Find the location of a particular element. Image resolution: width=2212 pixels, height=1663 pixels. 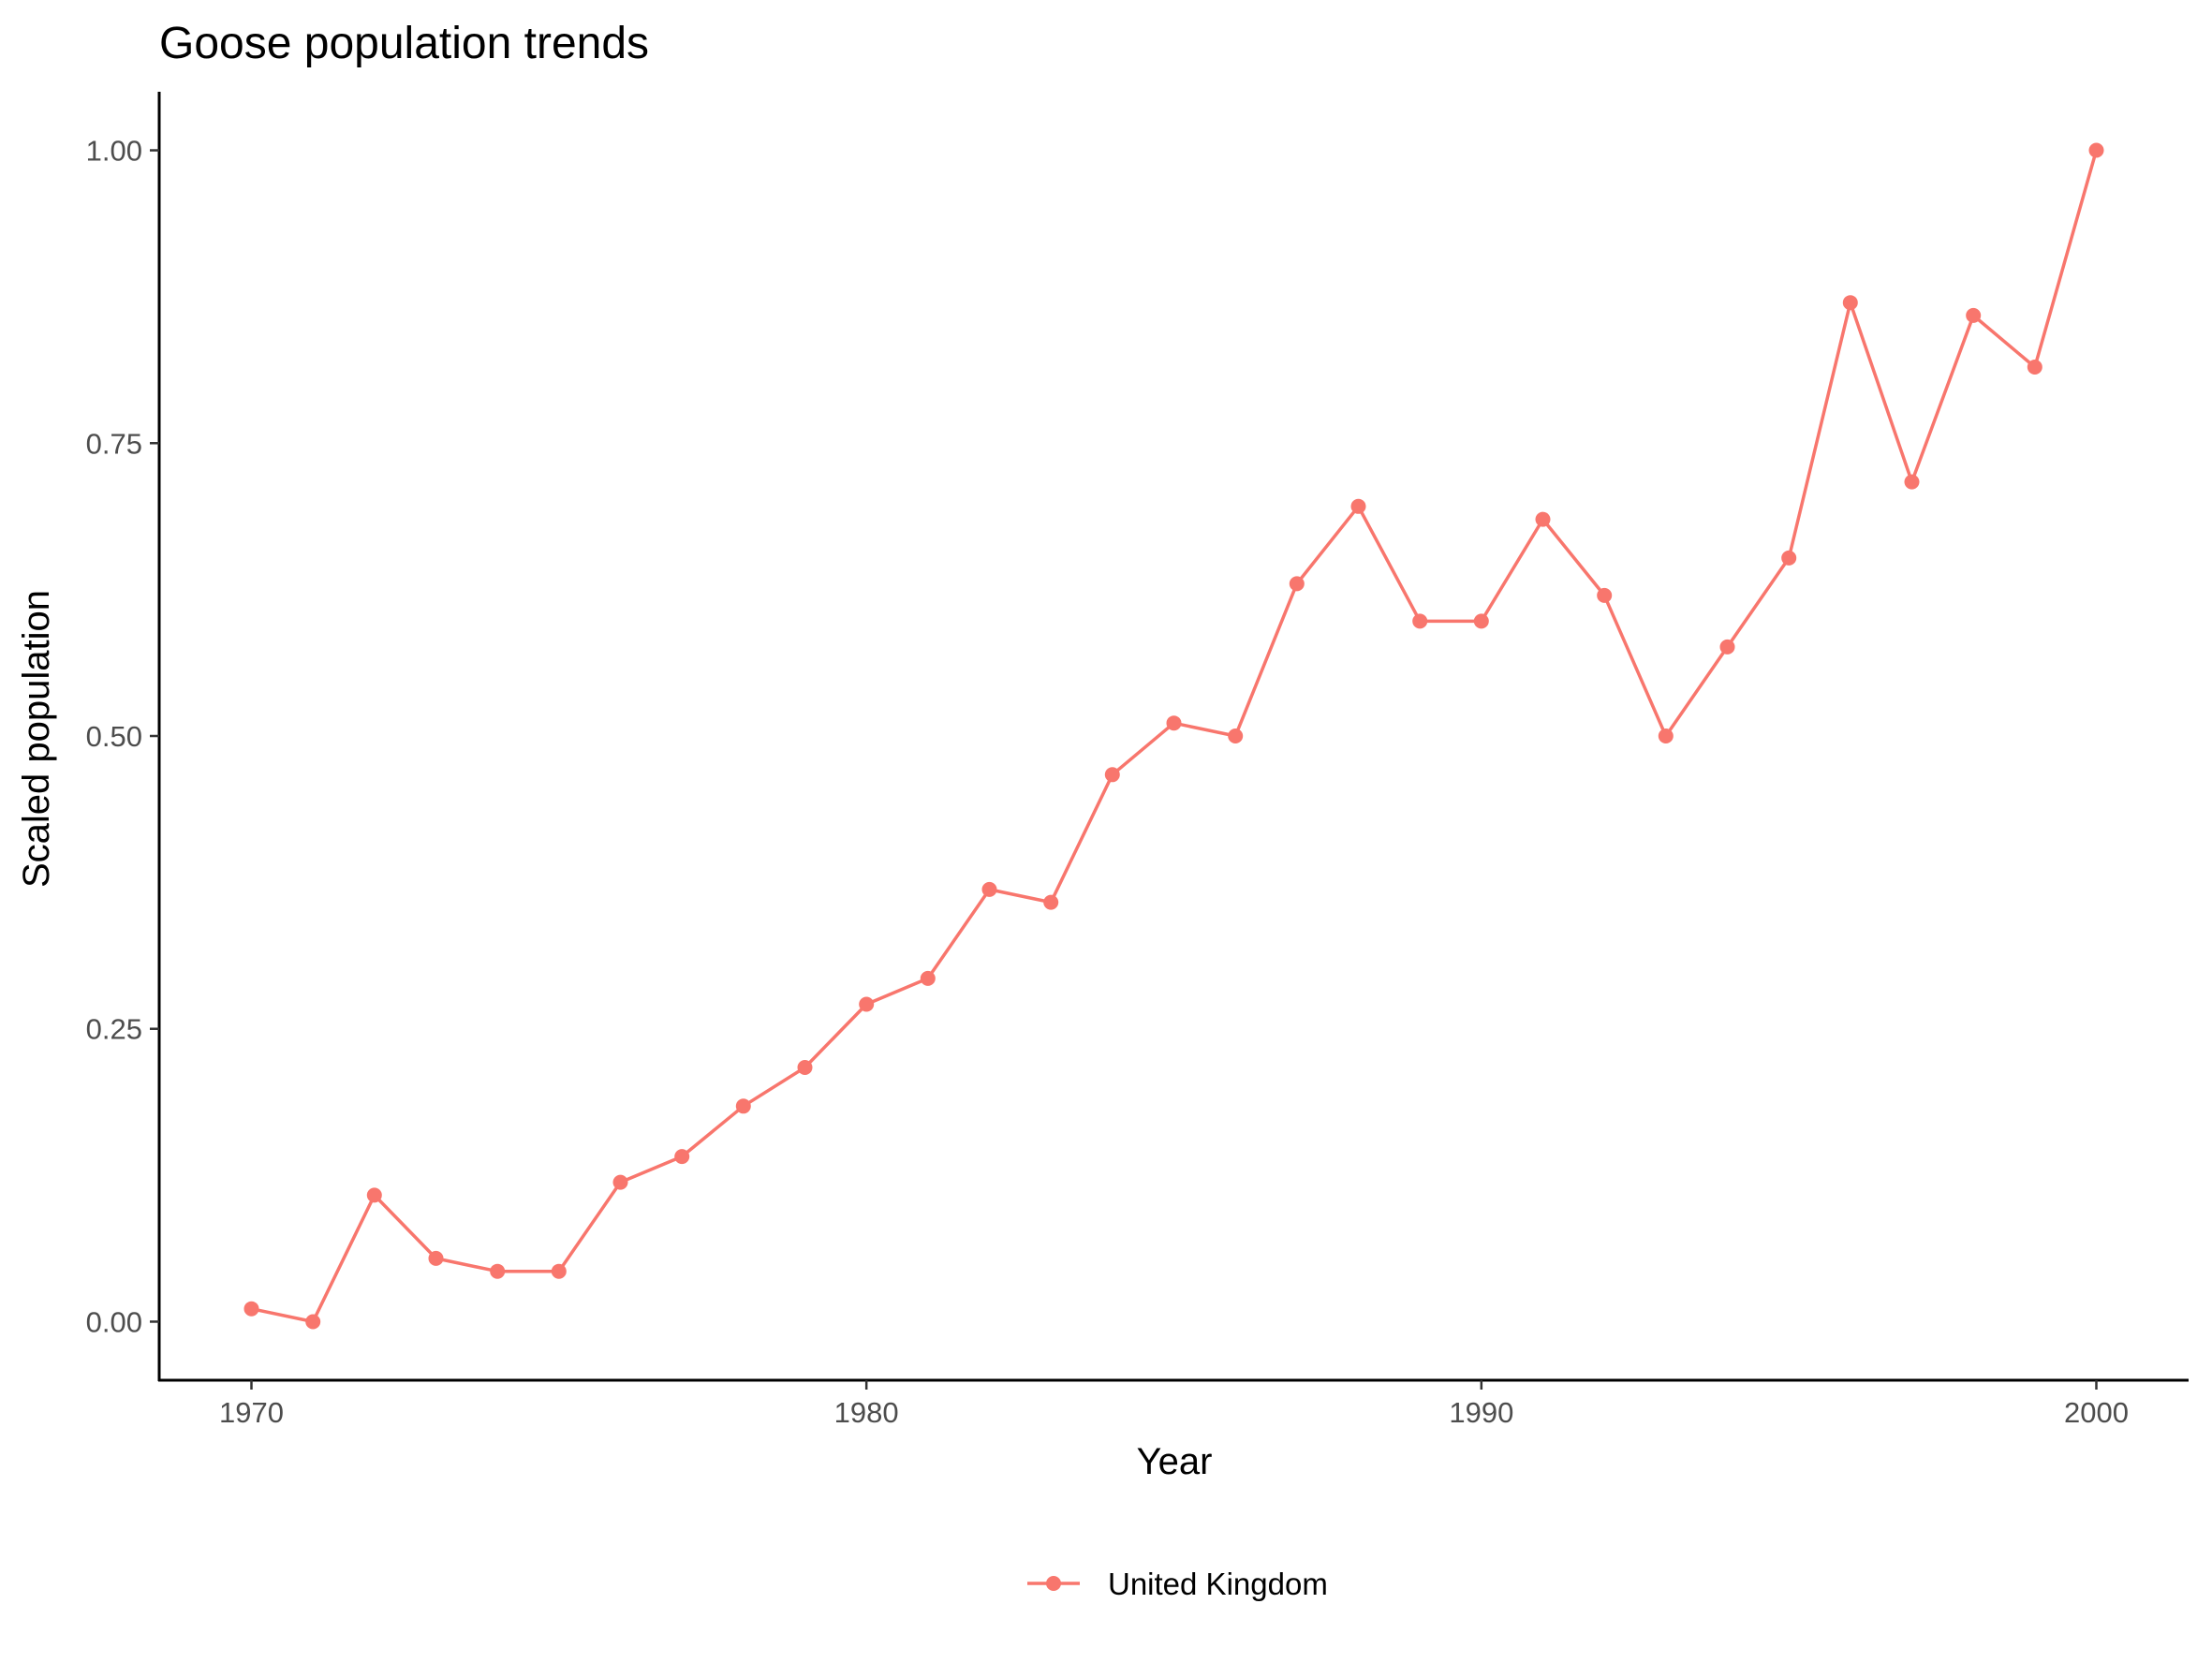

x-axis-title: Year is located at coordinates (1175, 1461).